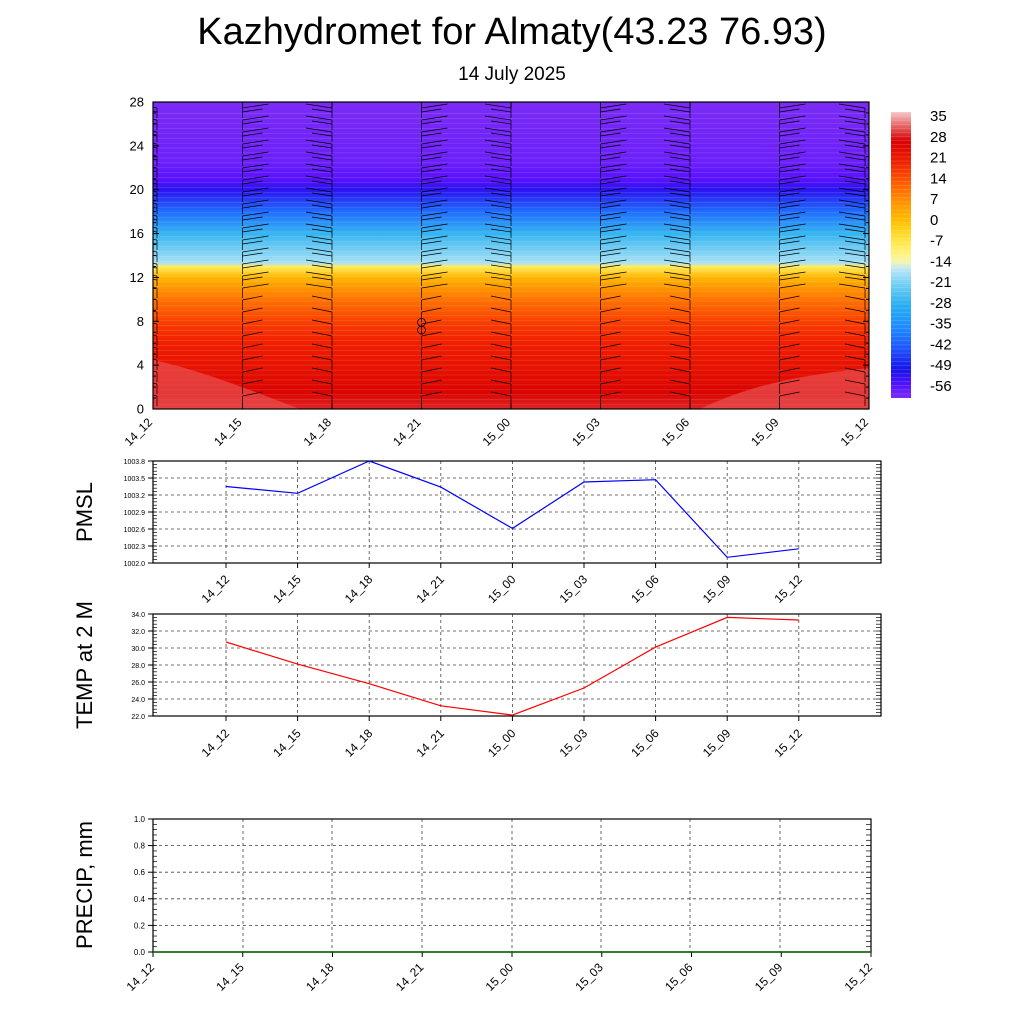 The height and width of the screenshot is (1024, 1024). I want to click on y-tick-label: 20, so click(137, 189).